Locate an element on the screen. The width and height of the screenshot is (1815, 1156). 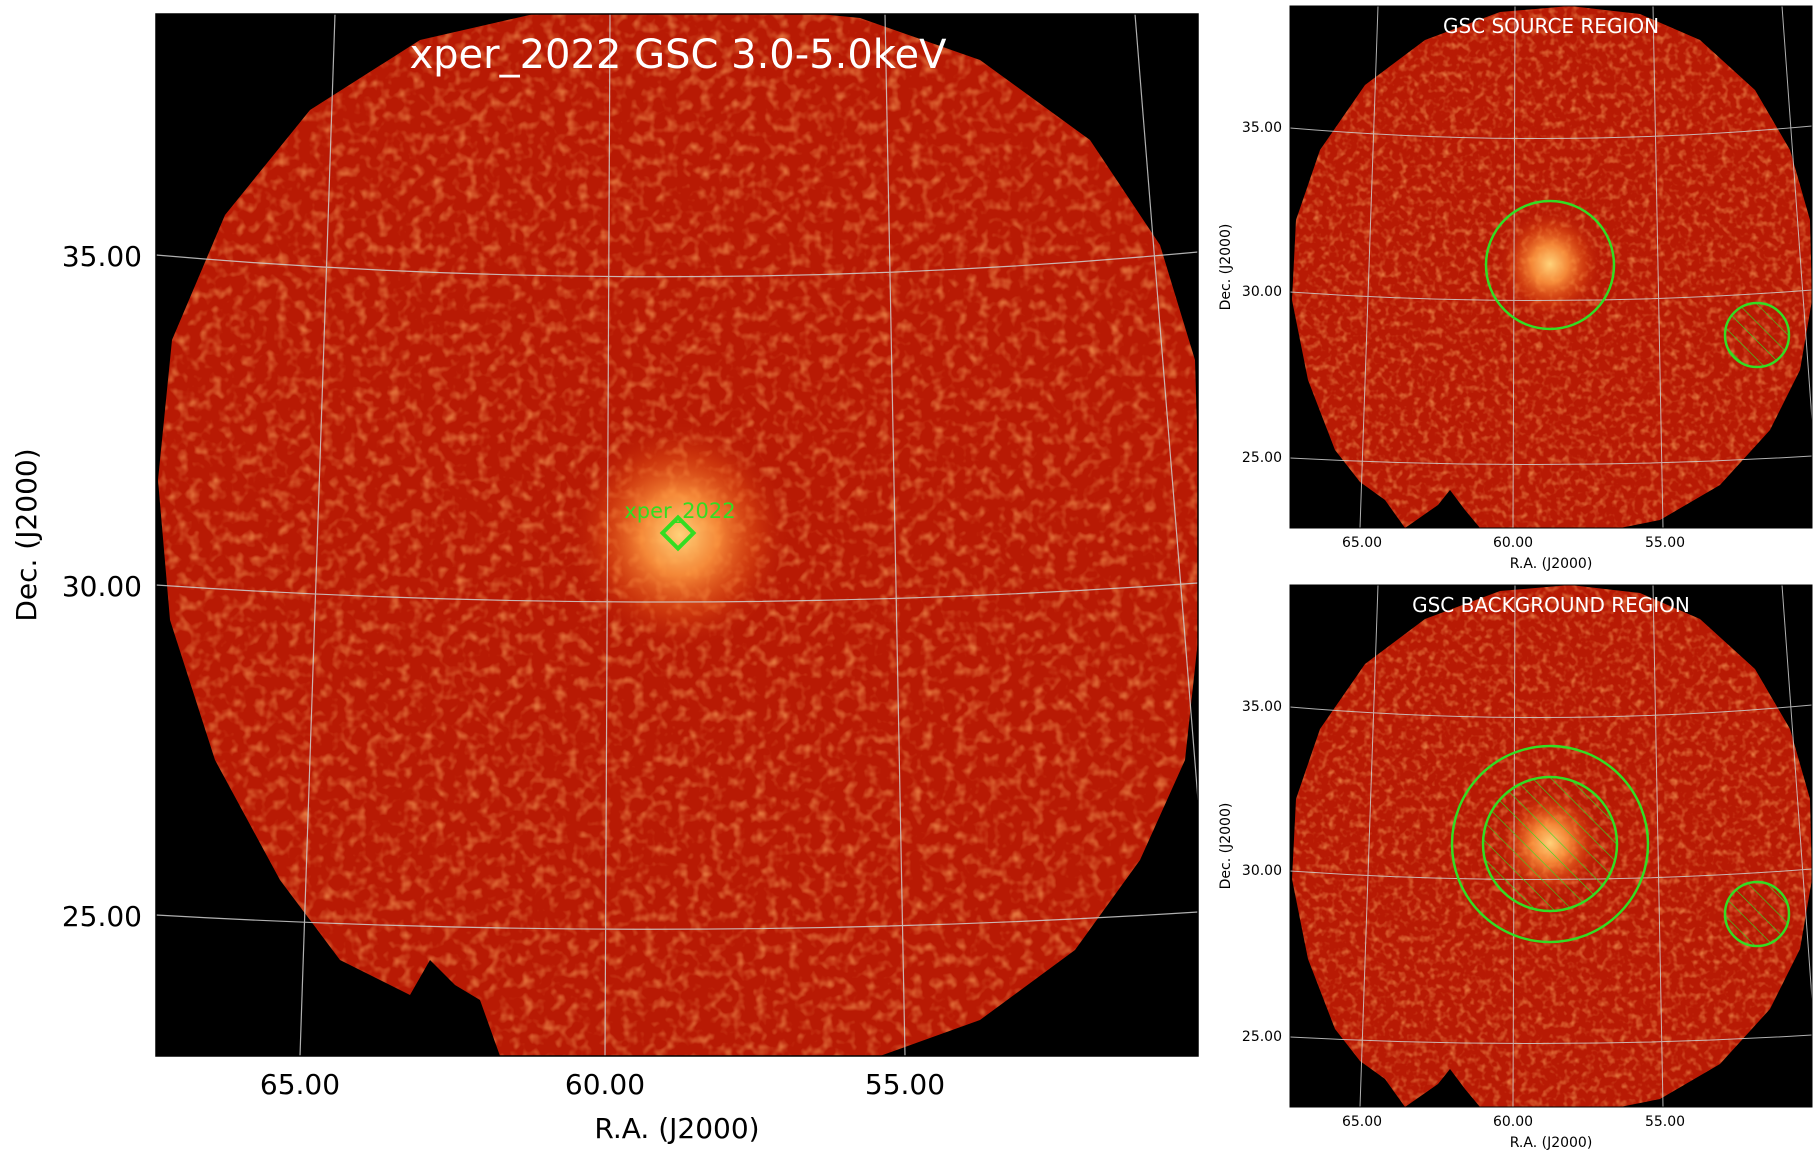
excluded-source-circle is located at coordinates (1550, 844).